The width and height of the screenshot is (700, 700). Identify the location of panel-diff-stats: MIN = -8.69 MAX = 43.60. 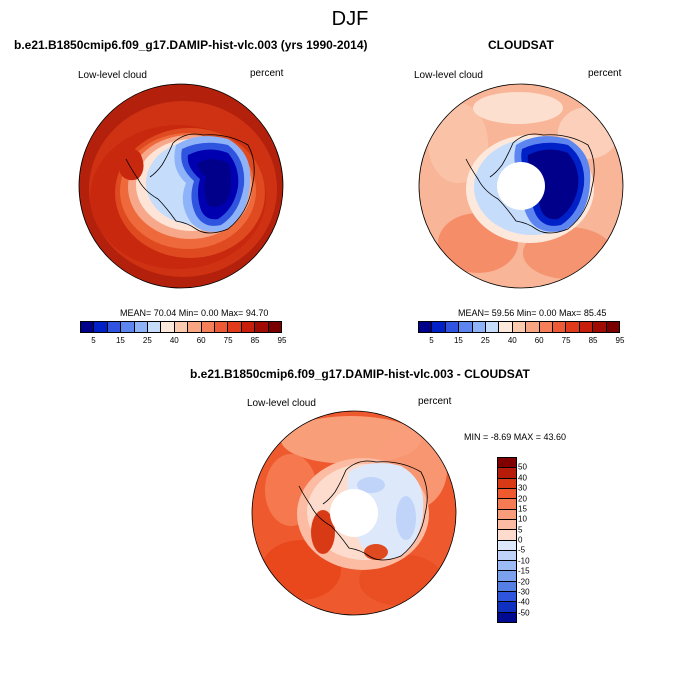
(515, 437).